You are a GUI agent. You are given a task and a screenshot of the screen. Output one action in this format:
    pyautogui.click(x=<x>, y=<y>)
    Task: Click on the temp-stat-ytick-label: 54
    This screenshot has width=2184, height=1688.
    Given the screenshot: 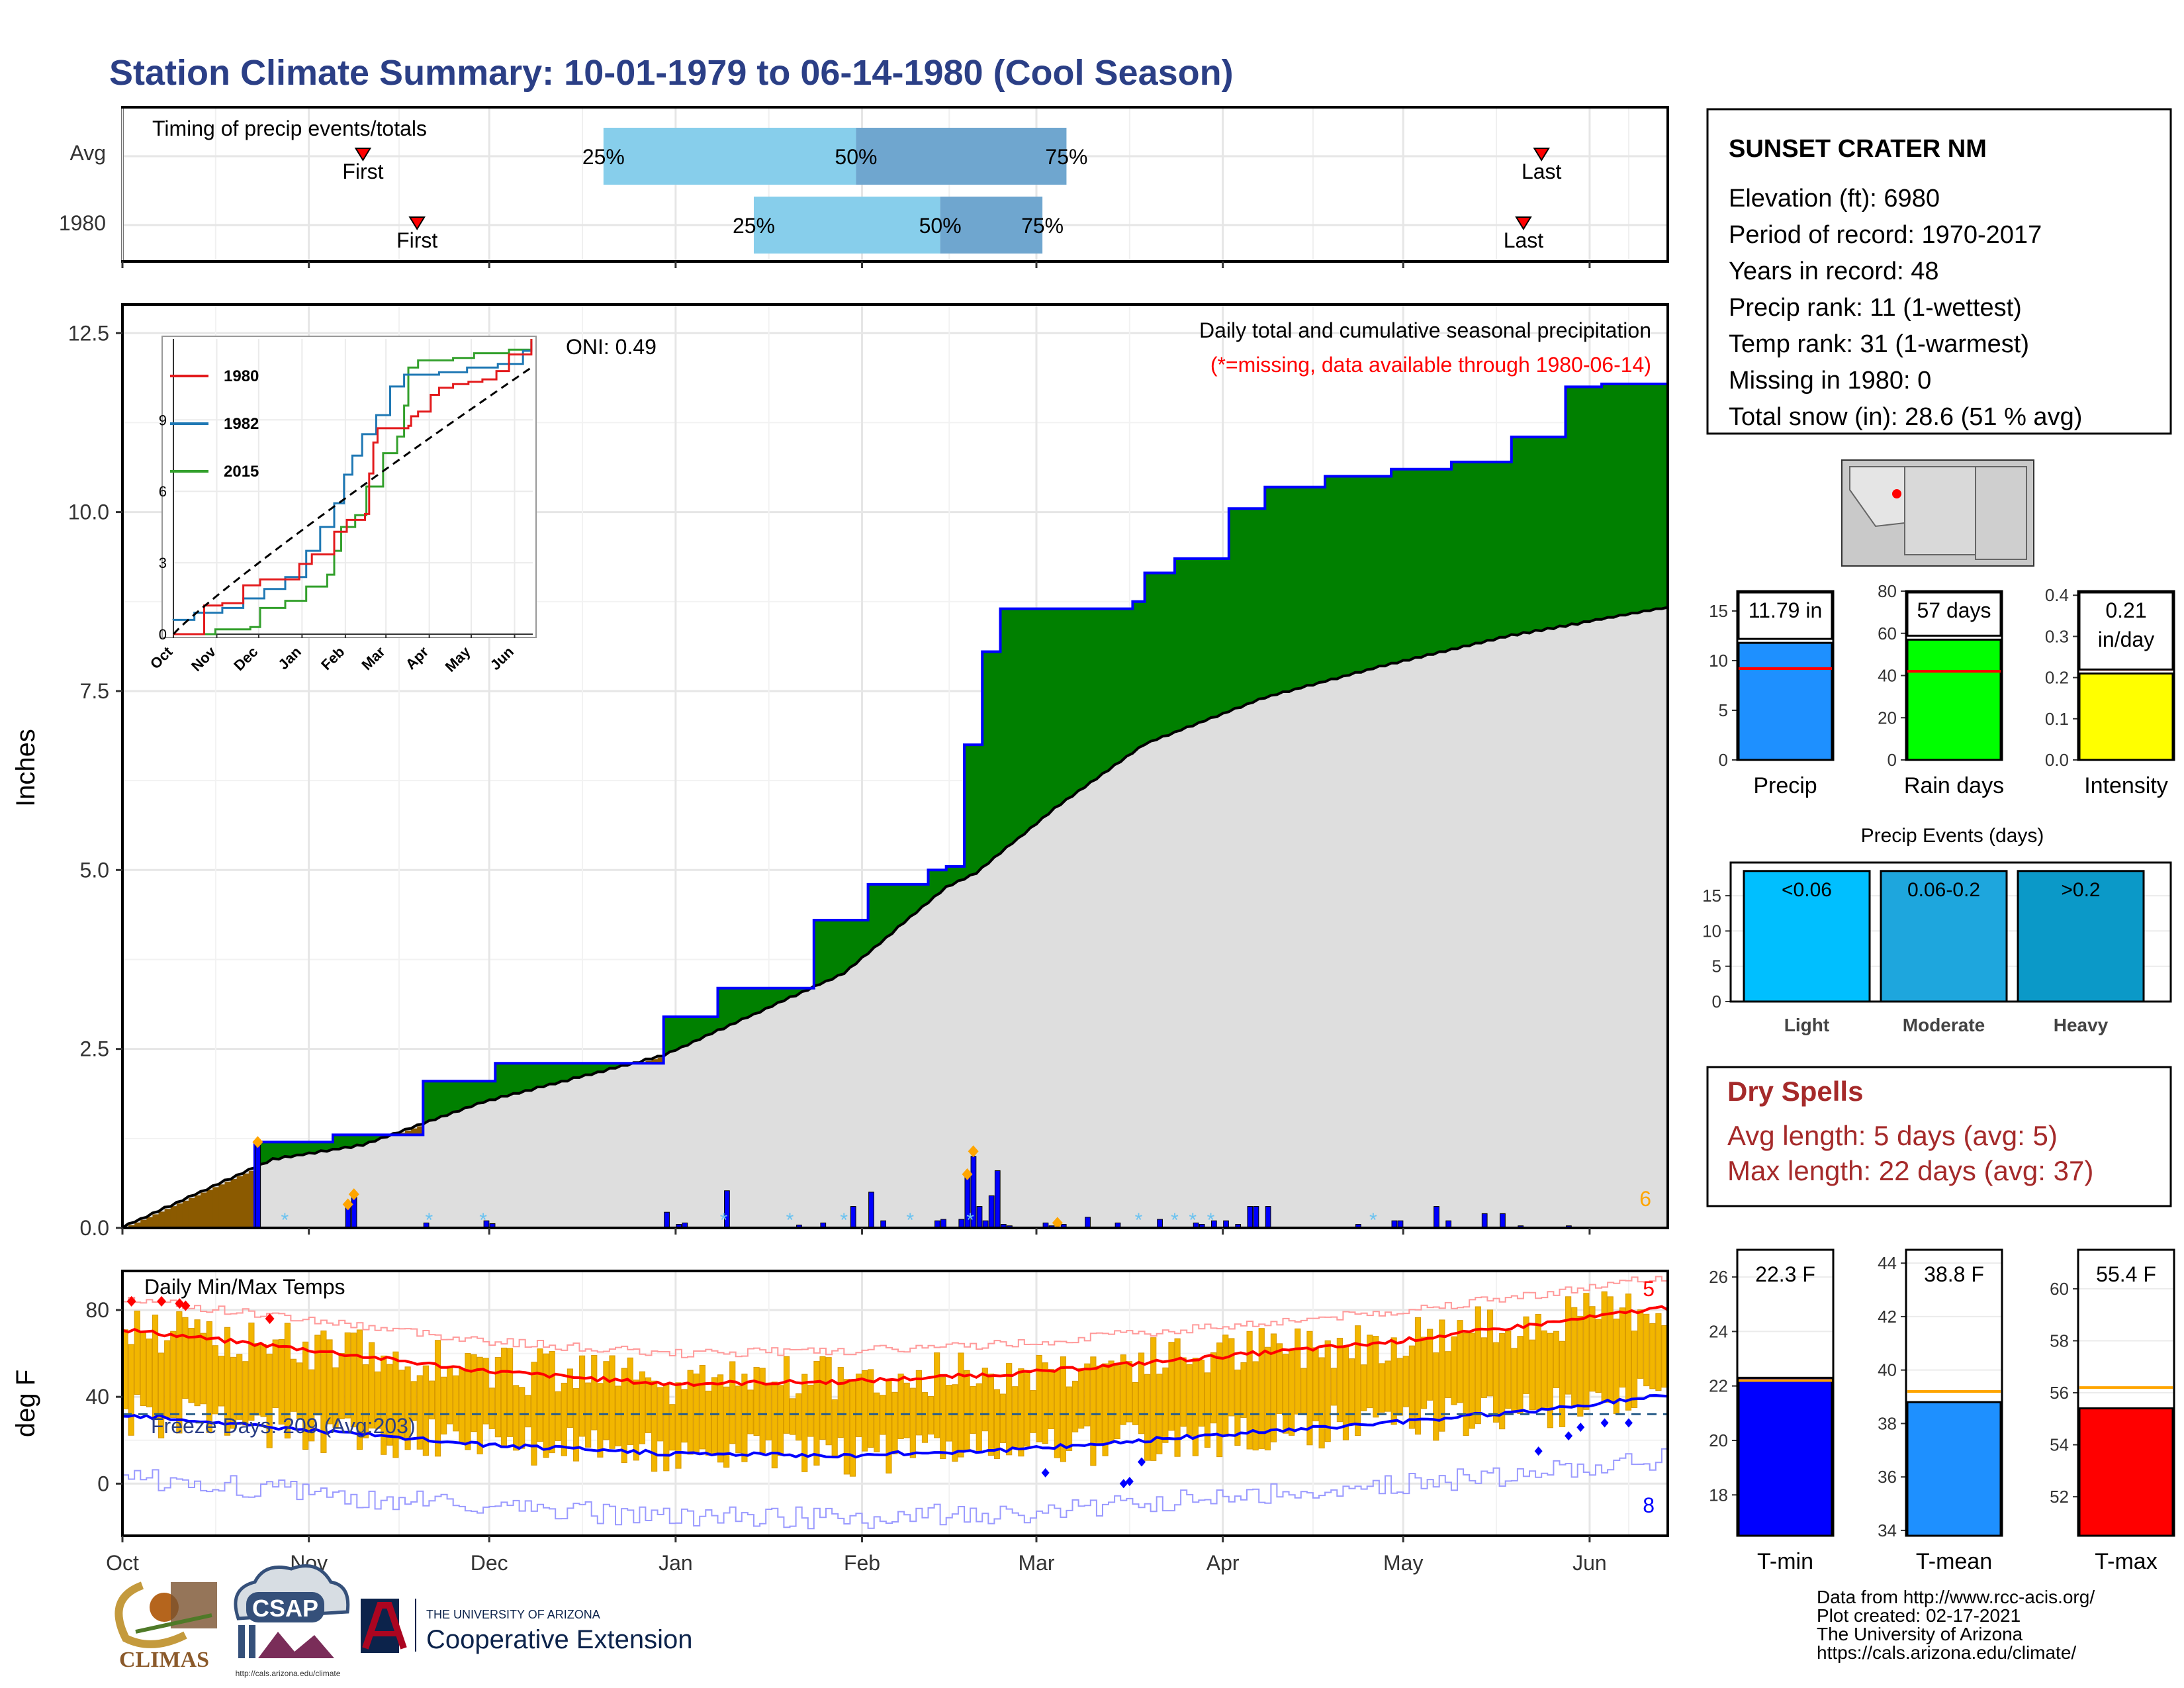 What is the action you would take?
    pyautogui.click(x=2059, y=1445)
    